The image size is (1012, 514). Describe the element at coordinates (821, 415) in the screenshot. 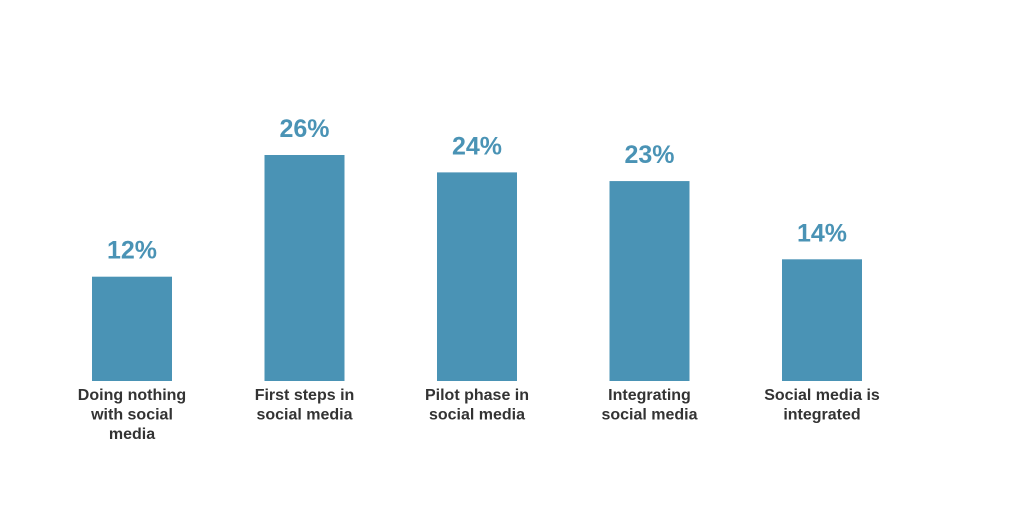

I see `category-label-line: integrated` at that location.